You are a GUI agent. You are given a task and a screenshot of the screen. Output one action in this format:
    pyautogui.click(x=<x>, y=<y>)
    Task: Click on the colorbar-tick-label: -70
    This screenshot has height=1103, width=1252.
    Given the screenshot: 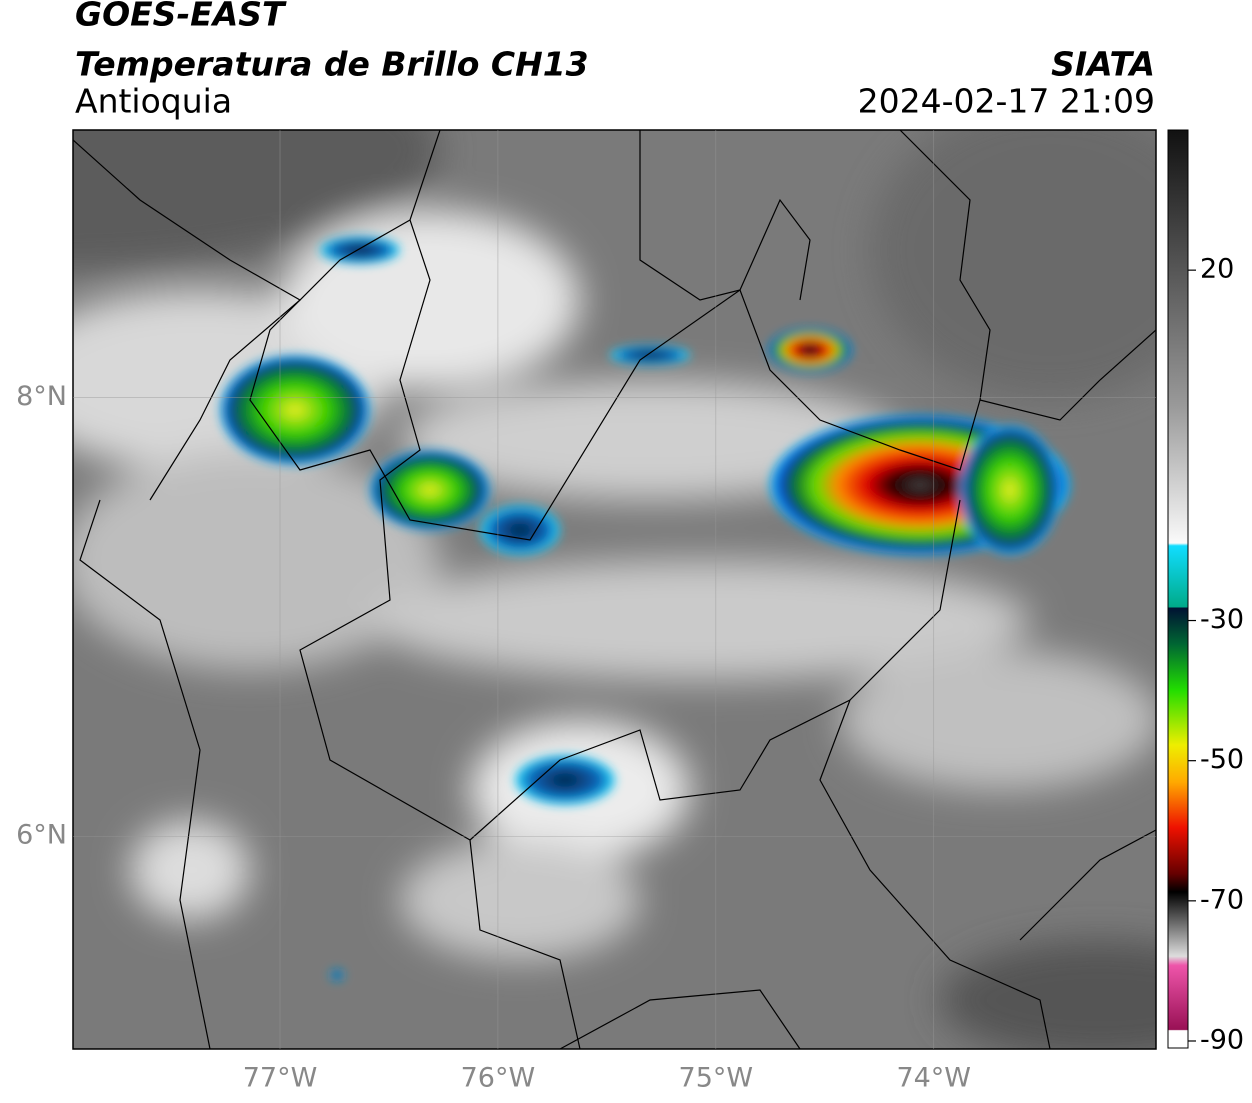 What is the action you would take?
    pyautogui.click(x=1222, y=899)
    